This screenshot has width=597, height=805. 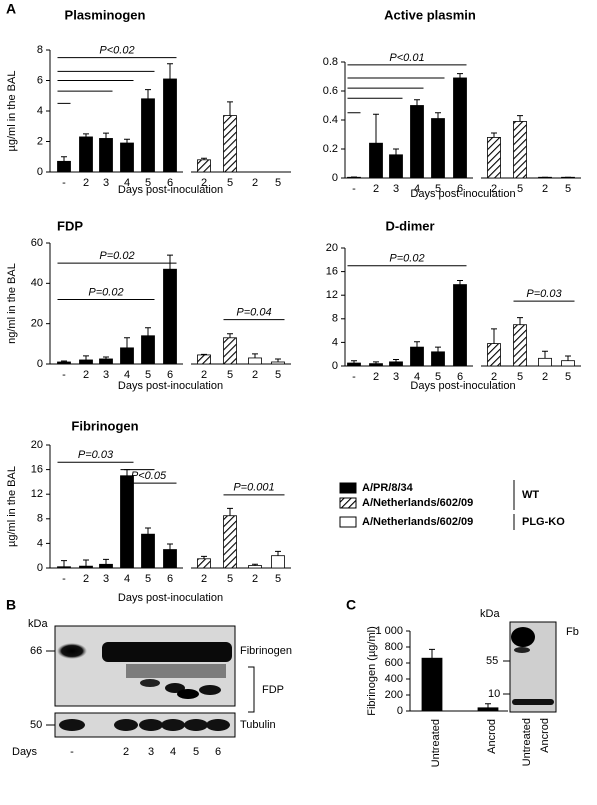 I want to click on chart-title: D-dimer, so click(x=409, y=225).